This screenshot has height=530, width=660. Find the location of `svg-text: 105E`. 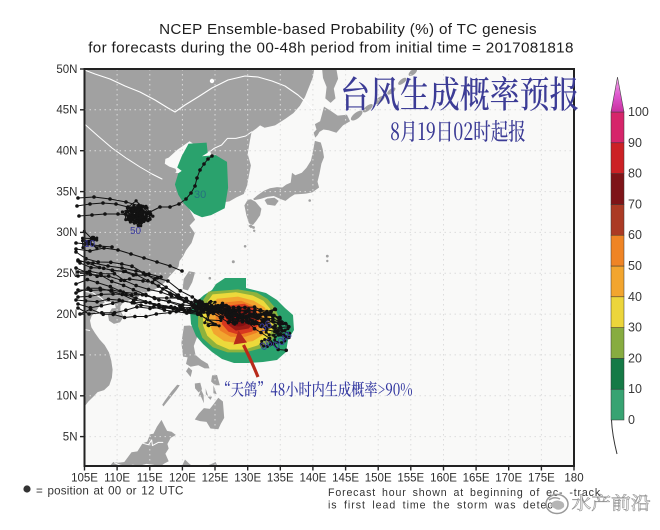

svg-text: 105E is located at coordinates (84, 479).